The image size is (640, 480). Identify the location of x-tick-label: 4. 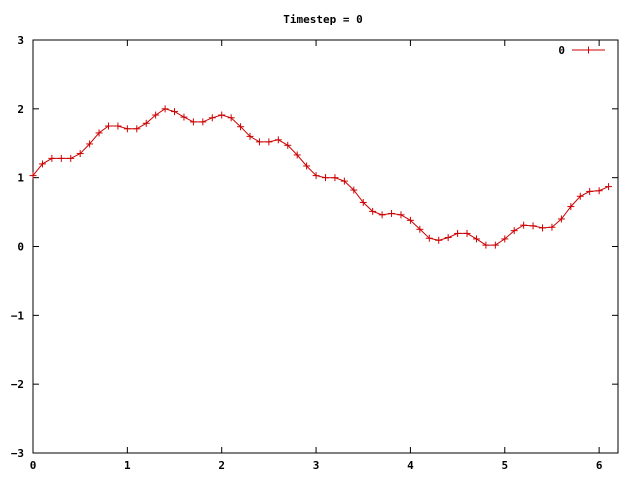
(410, 465).